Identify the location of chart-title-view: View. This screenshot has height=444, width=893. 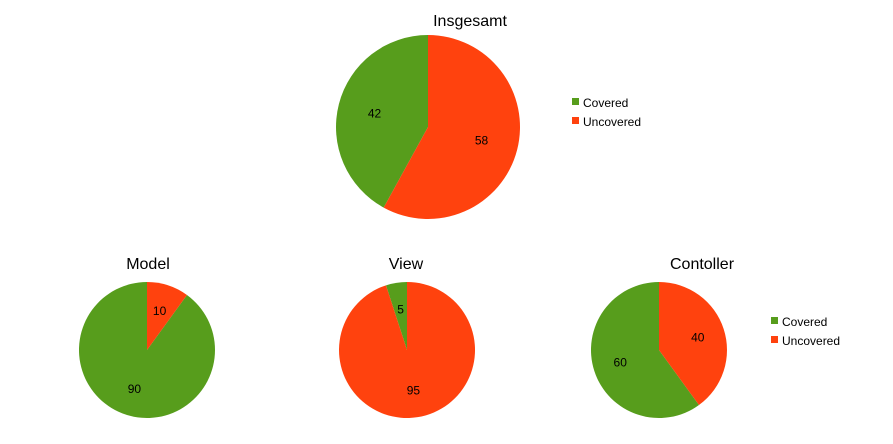
(406, 264).